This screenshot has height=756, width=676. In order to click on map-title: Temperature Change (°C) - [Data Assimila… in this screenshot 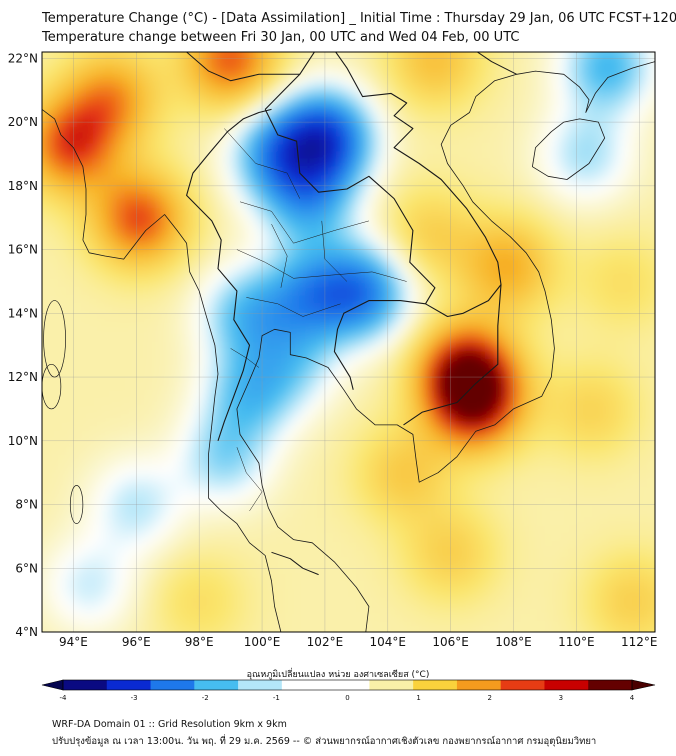, I will do `click(359, 18)`.